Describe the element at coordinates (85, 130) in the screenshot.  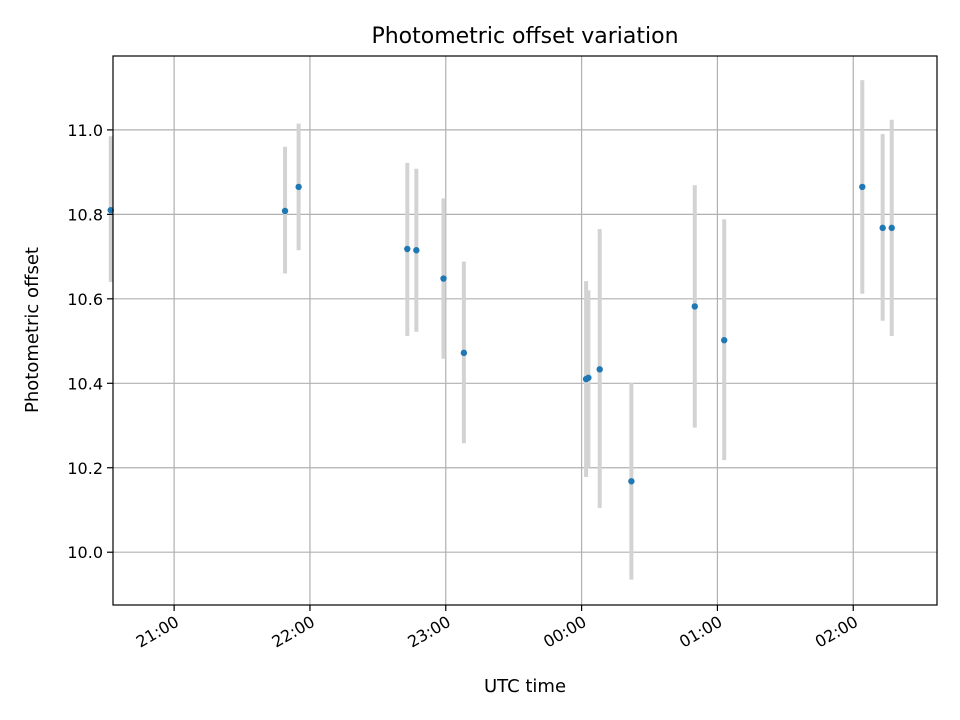
I see `y-tick-label: 11.0` at that location.